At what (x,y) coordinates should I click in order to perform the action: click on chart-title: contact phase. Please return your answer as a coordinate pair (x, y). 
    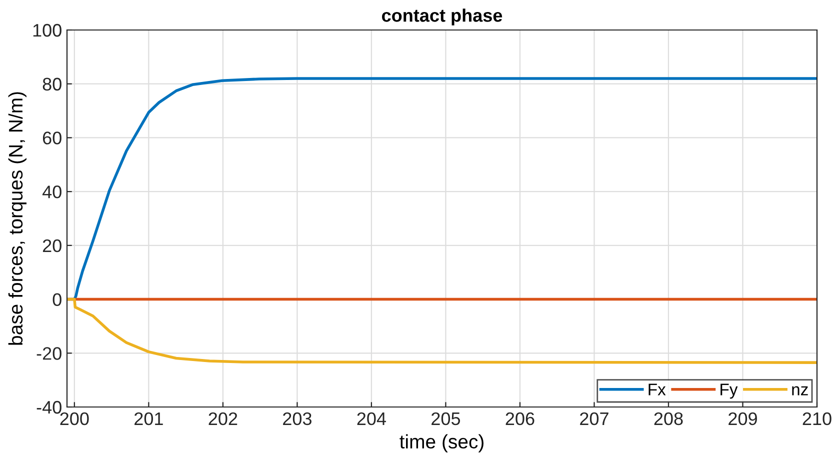
    Looking at the image, I should click on (442, 17).